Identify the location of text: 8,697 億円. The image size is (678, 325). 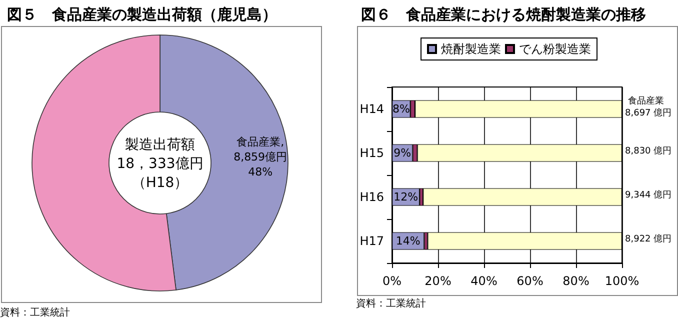
(648, 113).